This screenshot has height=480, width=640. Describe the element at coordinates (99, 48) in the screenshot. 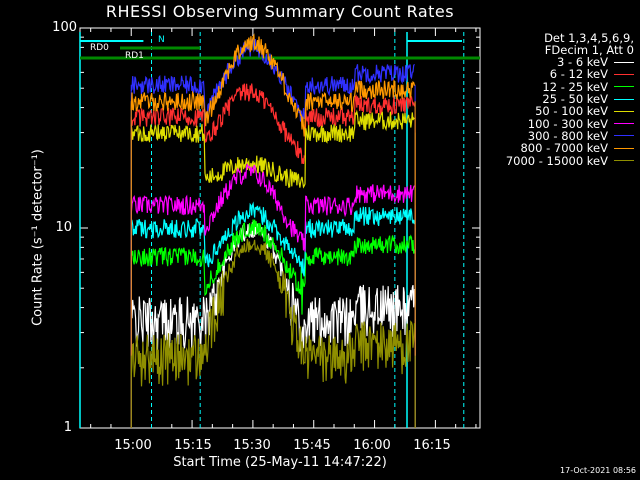

I see `rd0-label: RD0` at that location.